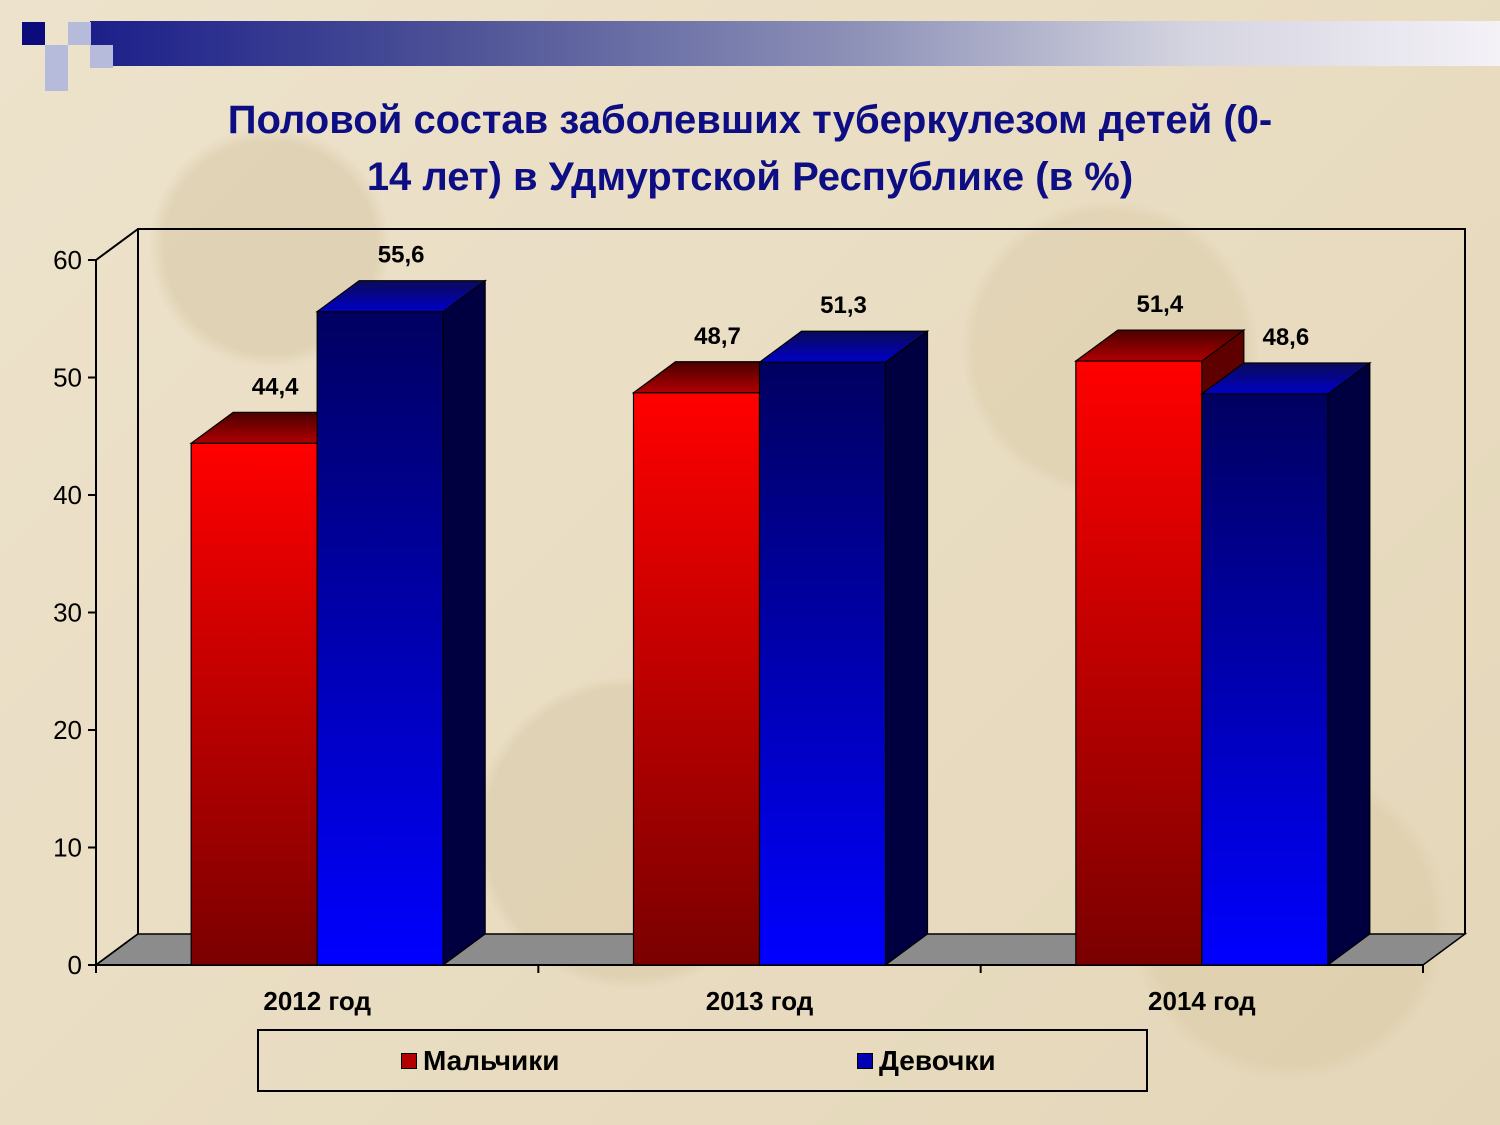 The image size is (1500, 1125). What do you see at coordinates (1159, 304) in the screenshot?
I see `data-label: 51,4` at bounding box center [1159, 304].